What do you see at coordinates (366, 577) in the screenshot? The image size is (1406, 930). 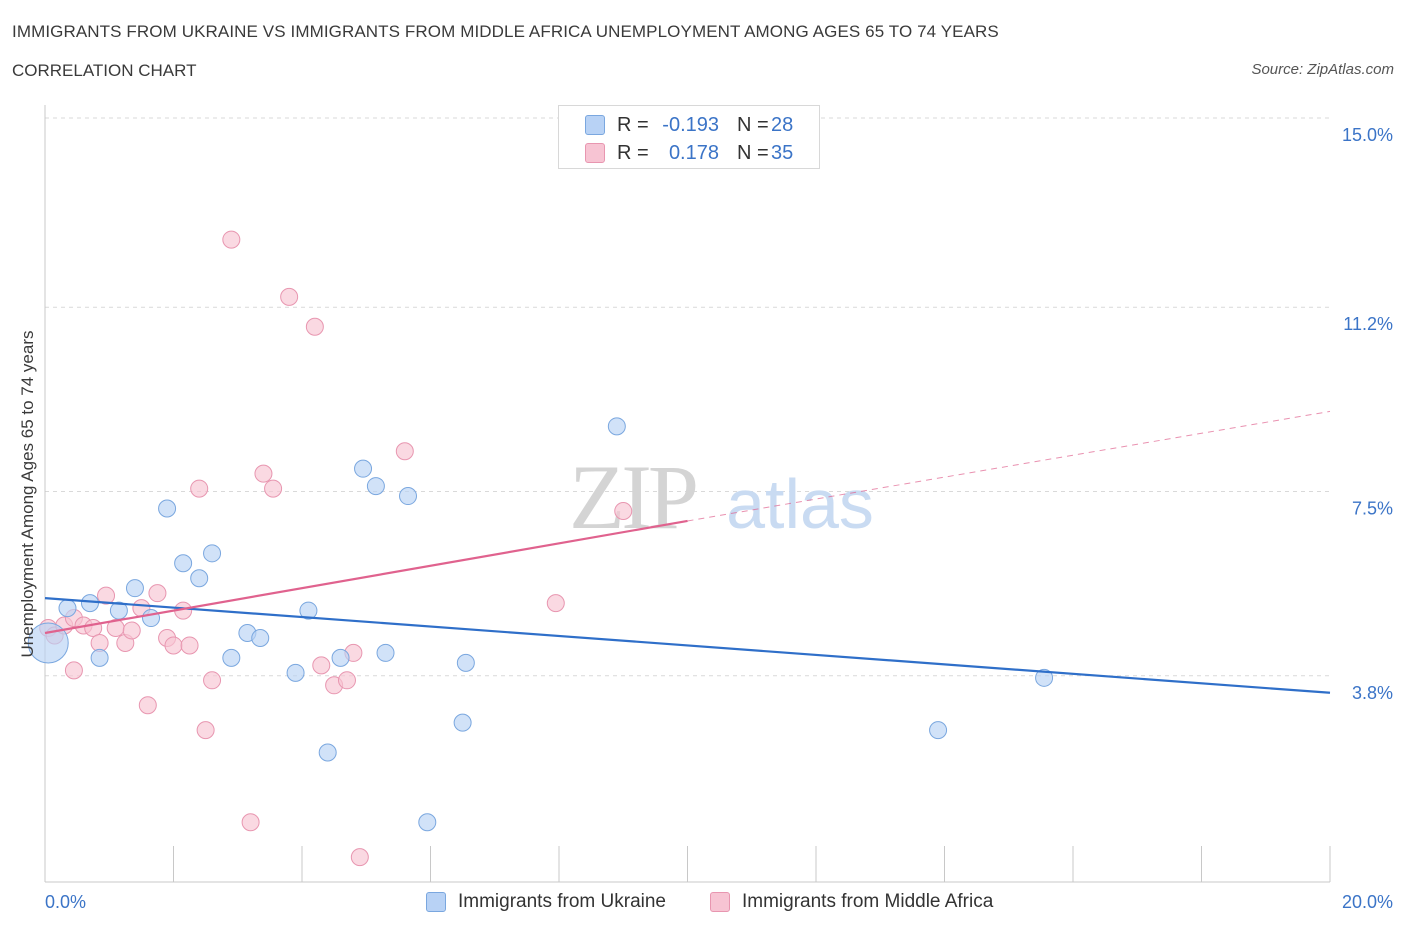 I see `trend-line-middle-africa` at bounding box center [366, 577].